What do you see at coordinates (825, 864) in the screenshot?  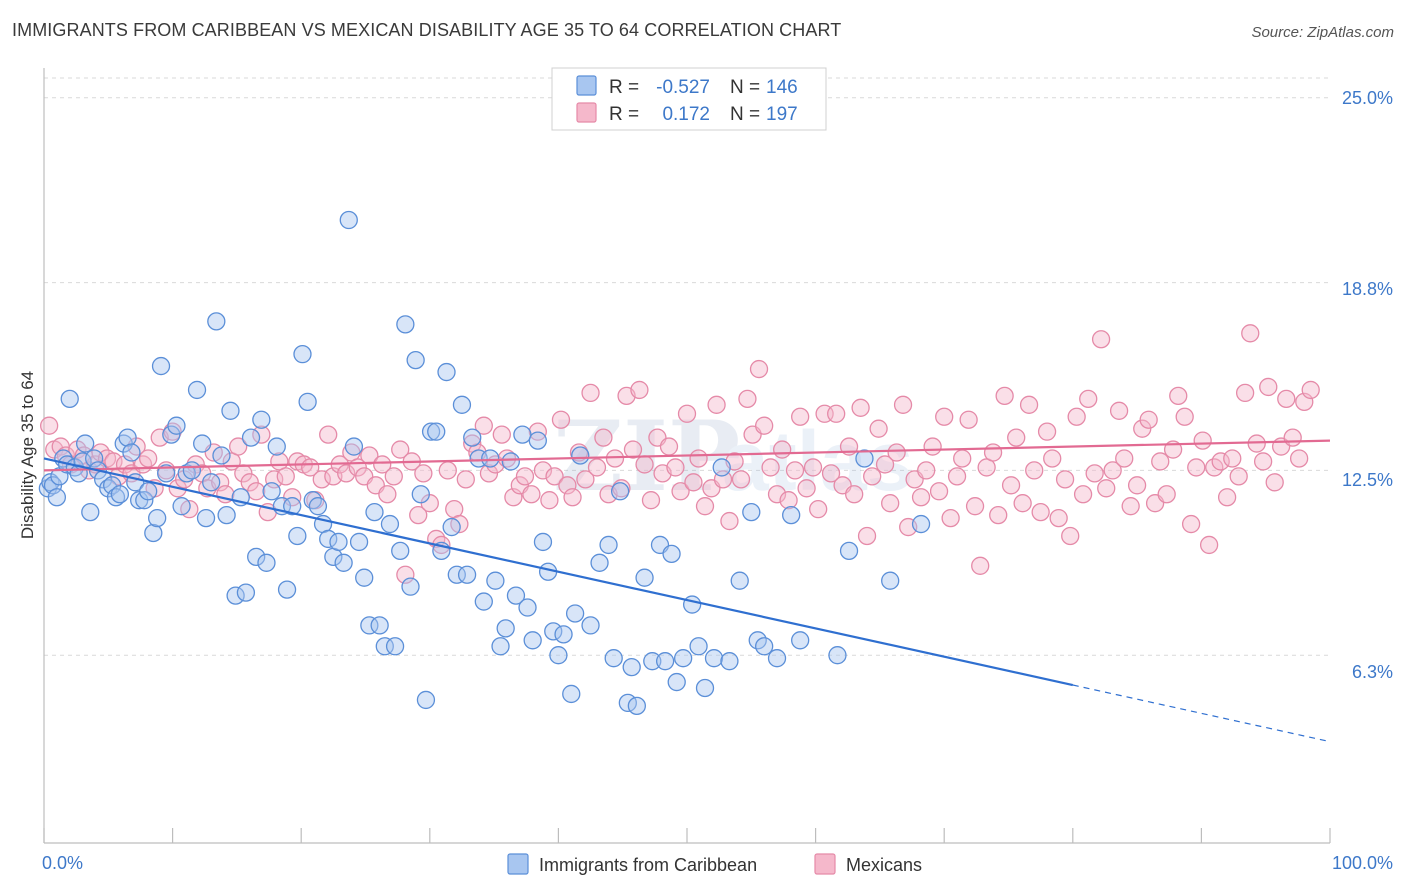 I see `bottom-legend-swatch-mexicans` at bounding box center [825, 864].